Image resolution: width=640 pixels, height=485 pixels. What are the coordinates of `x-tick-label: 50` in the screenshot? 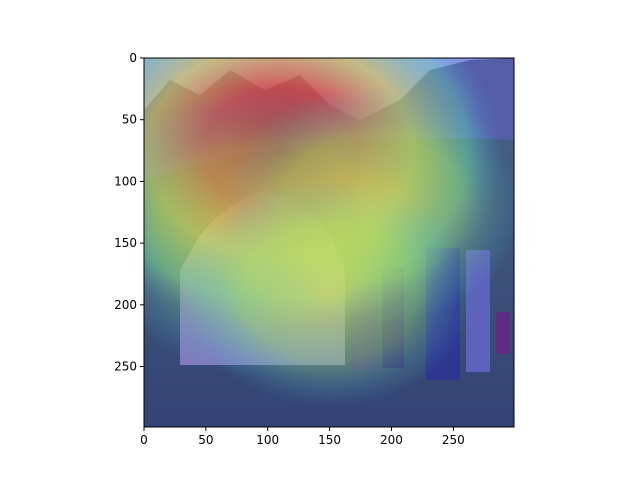 It's located at (205, 440).